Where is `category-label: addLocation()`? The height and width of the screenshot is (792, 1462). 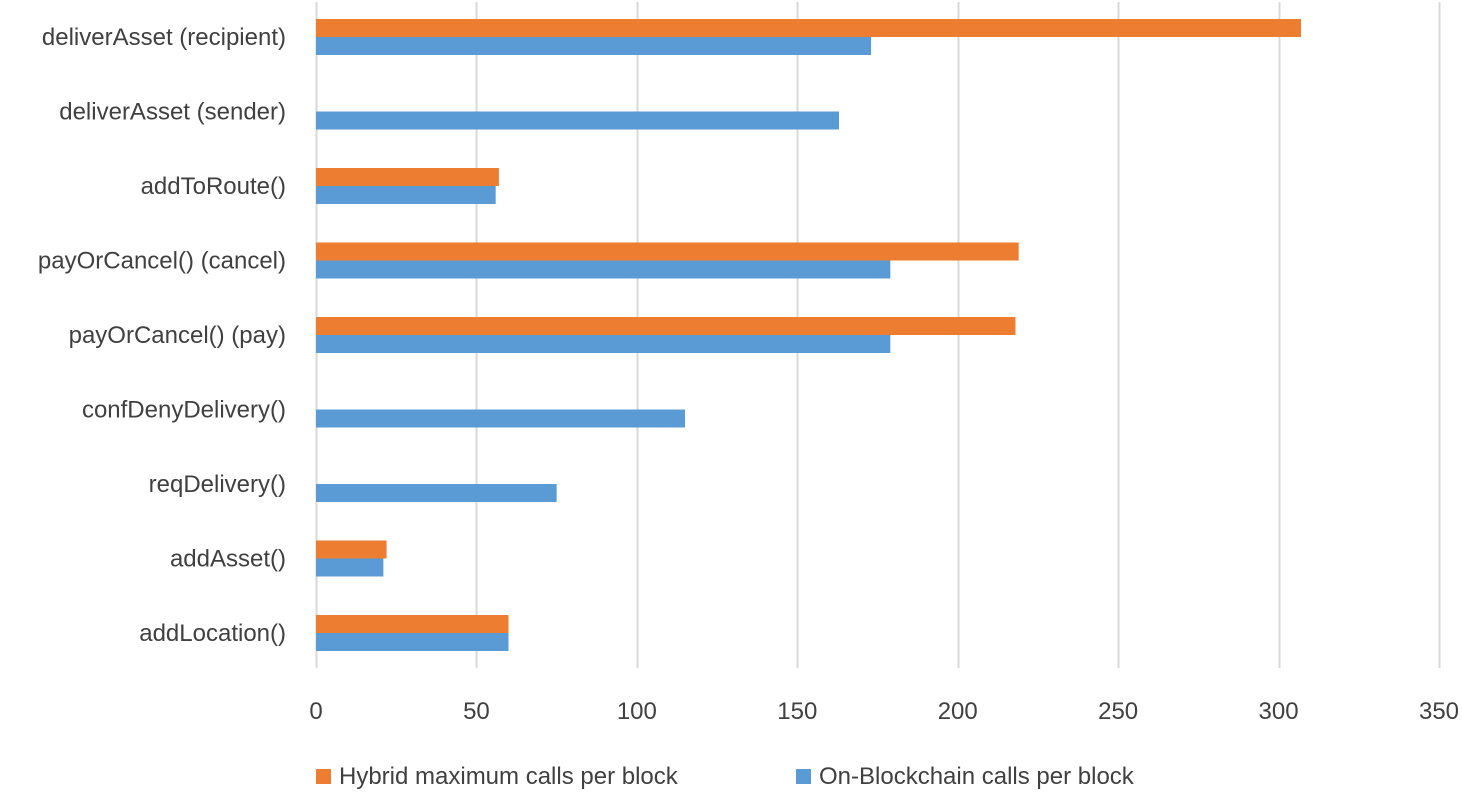 category-label: addLocation() is located at coordinates (212, 633).